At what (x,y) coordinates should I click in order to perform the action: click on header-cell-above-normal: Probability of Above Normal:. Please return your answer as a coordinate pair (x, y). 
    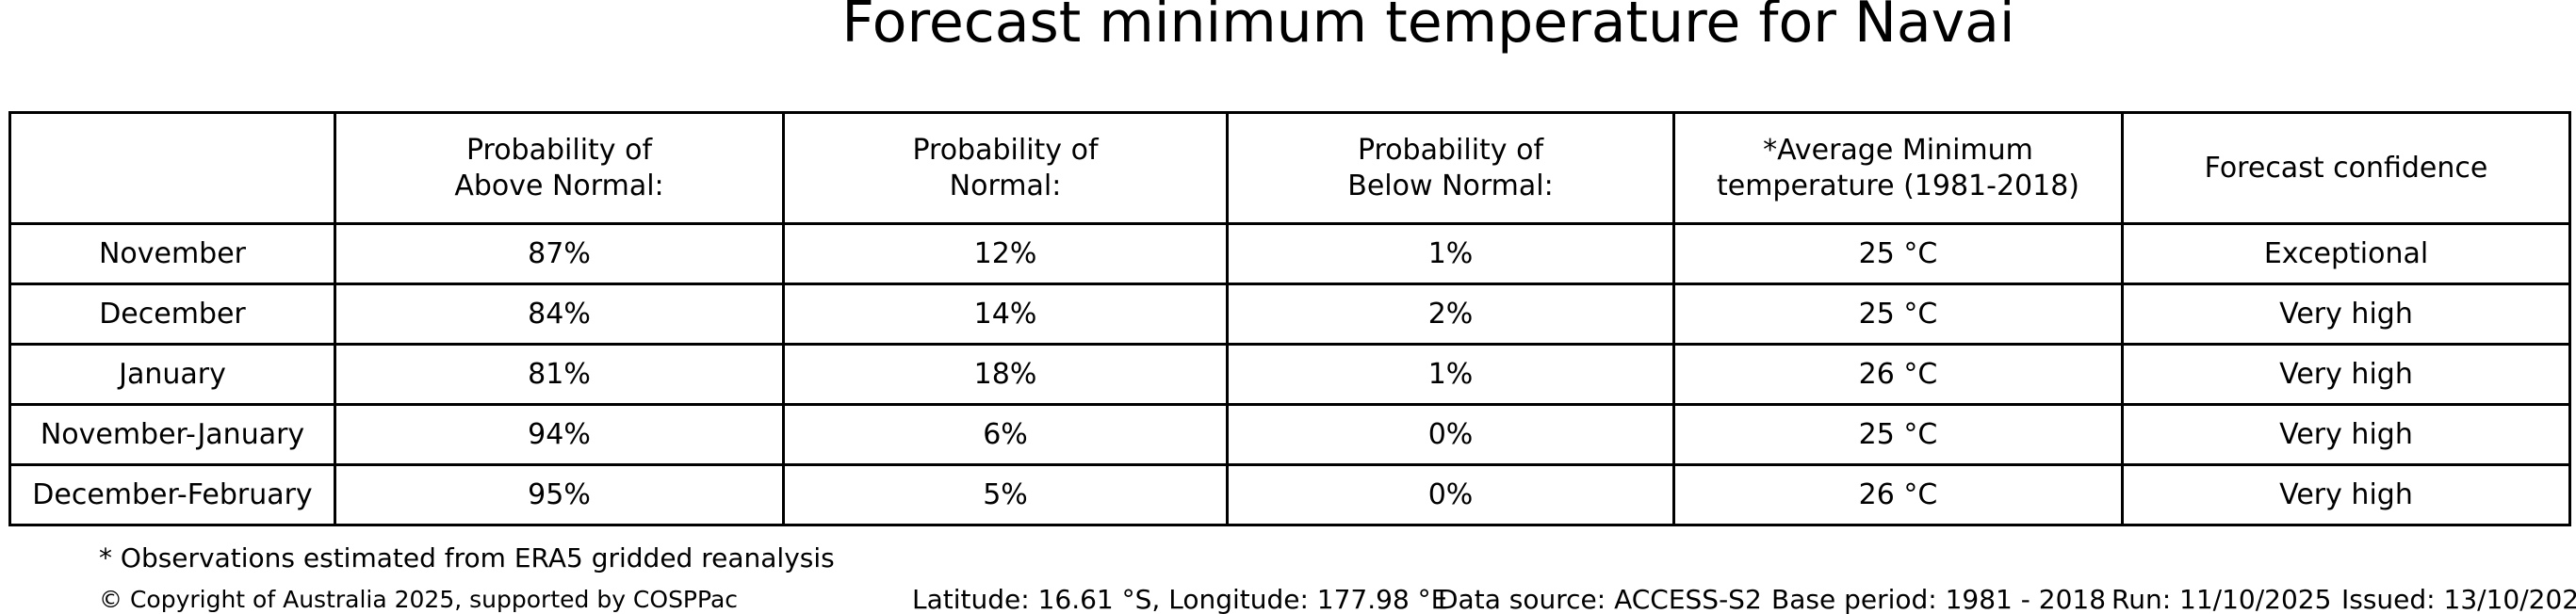
    Looking at the image, I should click on (559, 168).